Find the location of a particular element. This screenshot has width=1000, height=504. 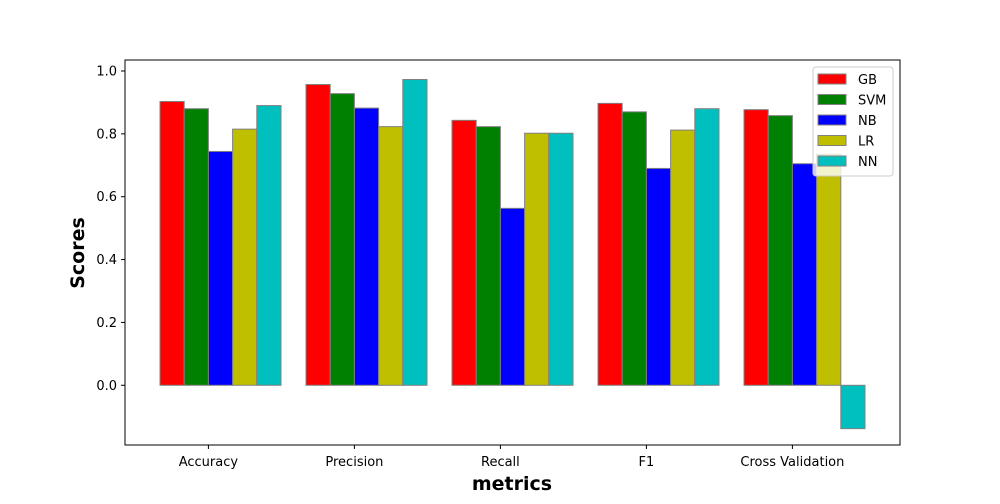

legend-swatch-gb is located at coordinates (832, 79).